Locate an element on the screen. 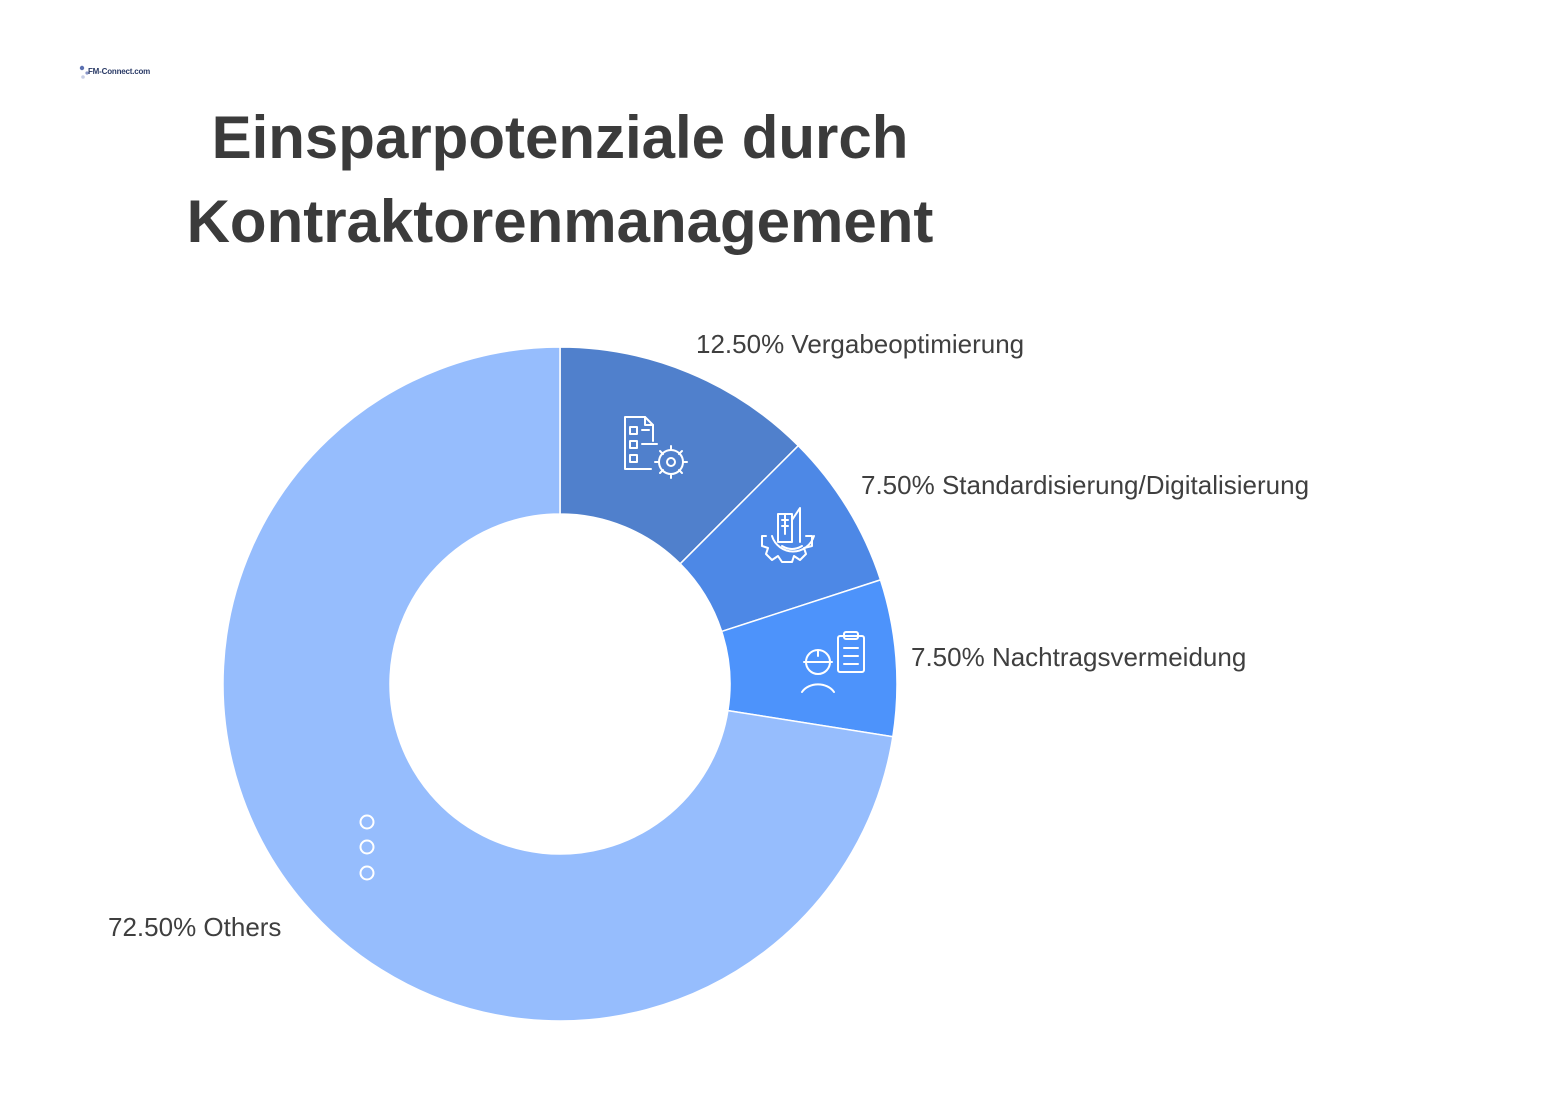 This screenshot has width=1558, height=1113. company-logo: FM-Connect.com is located at coordinates (114, 75).